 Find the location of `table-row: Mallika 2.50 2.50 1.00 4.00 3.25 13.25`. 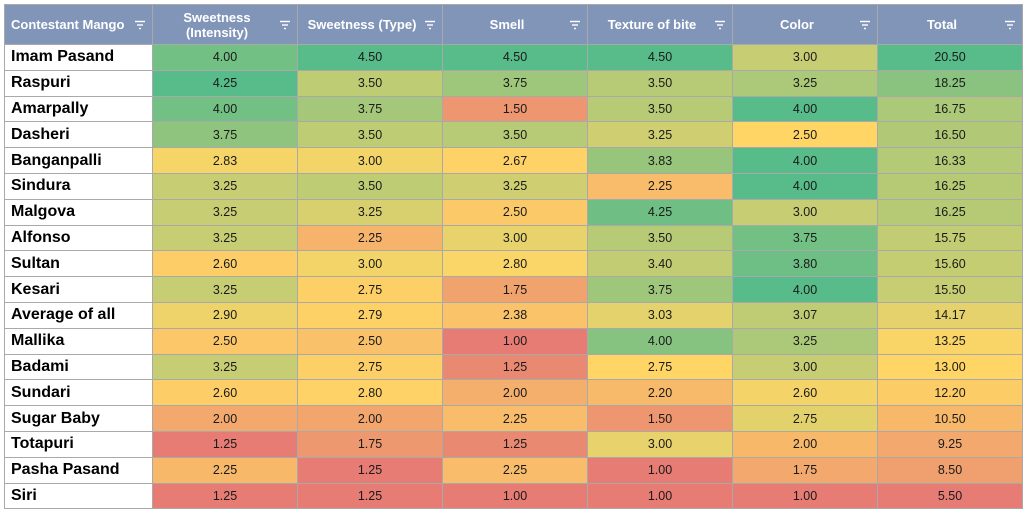

table-row: Mallika 2.50 2.50 1.00 4.00 3.25 13.25 is located at coordinates (513, 341).